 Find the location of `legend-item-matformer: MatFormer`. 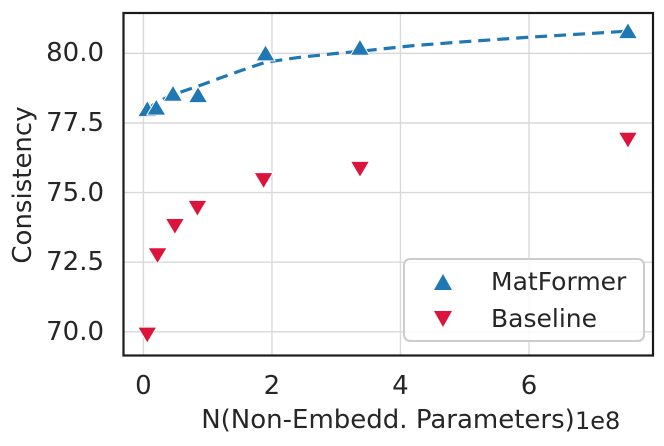

legend-item-matformer: MatFormer is located at coordinates (524, 281).